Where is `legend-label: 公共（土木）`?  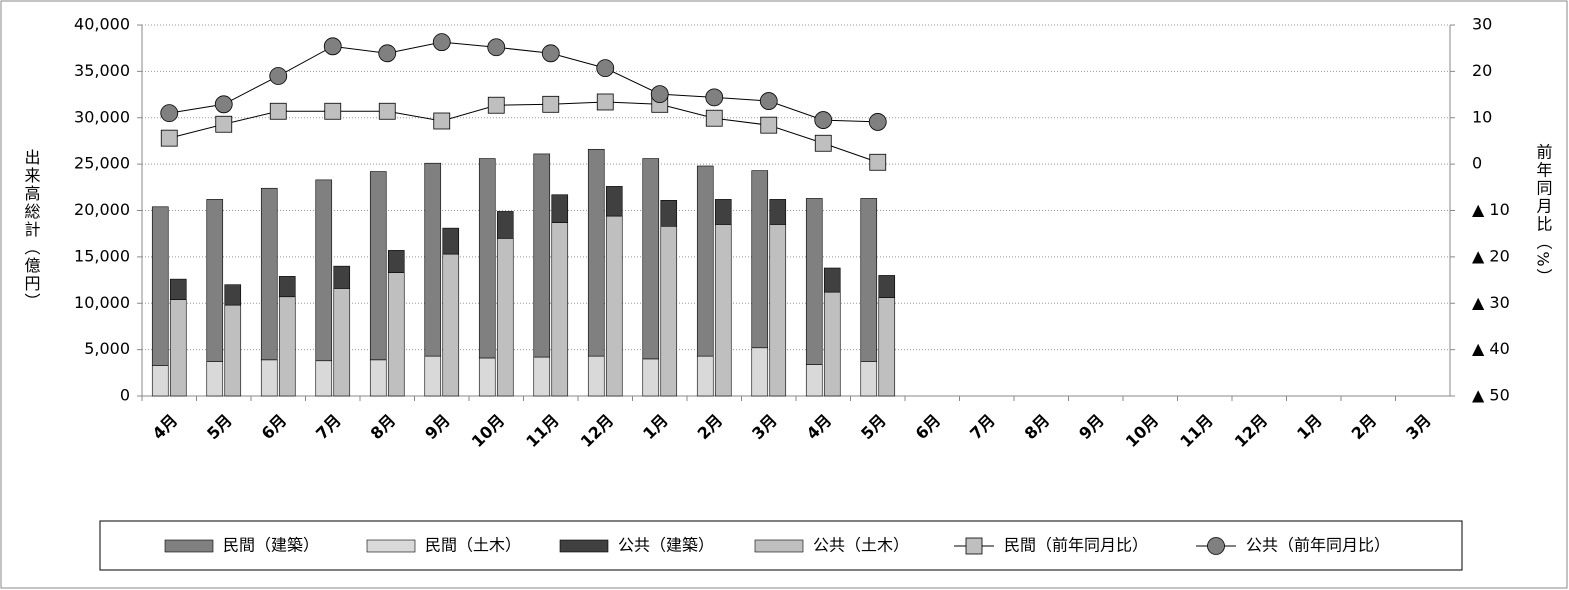 legend-label: 公共（土木） is located at coordinates (861, 545).